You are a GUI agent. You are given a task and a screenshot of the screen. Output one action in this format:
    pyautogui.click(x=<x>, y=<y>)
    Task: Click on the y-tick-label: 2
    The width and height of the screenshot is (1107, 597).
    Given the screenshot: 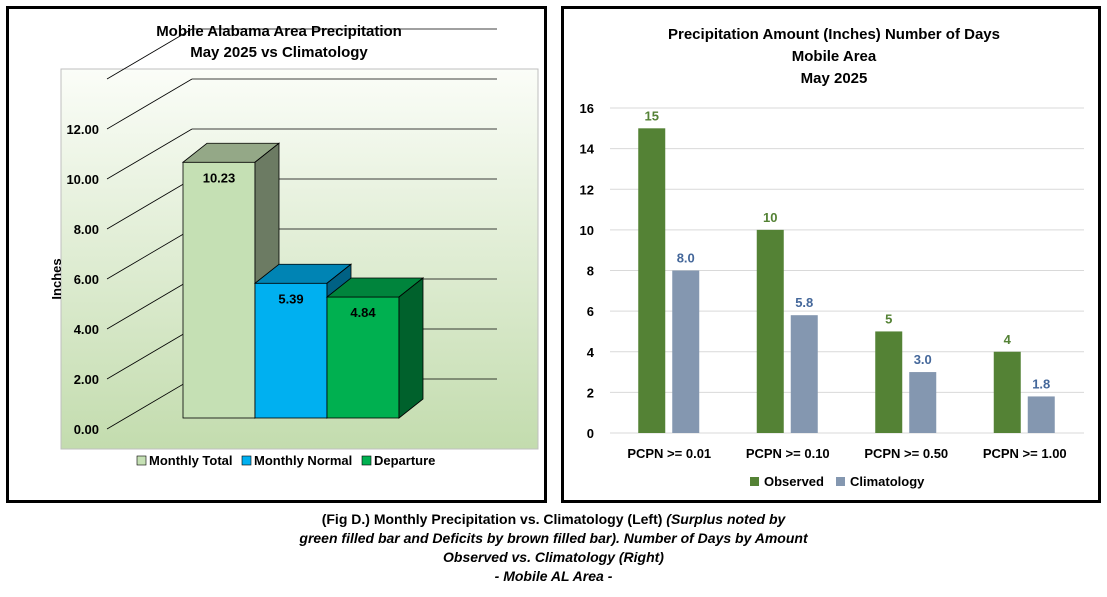 What is the action you would take?
    pyautogui.click(x=590, y=392)
    